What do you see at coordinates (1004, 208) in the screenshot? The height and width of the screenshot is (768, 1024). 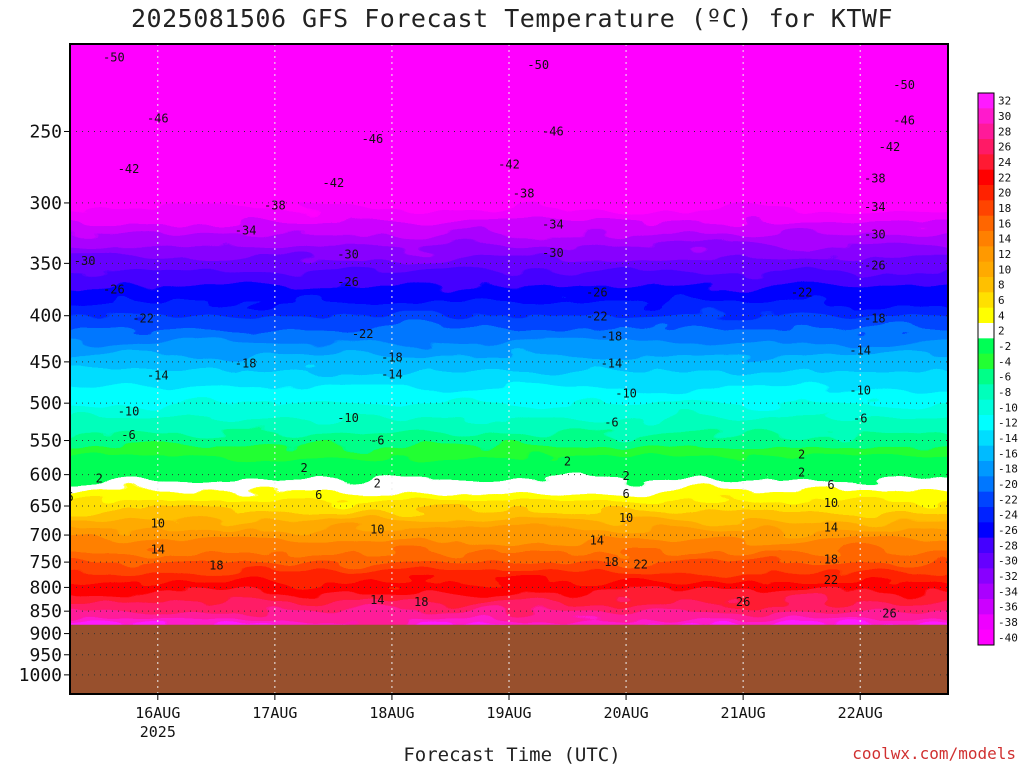 I see `colorbar-label: 18` at bounding box center [1004, 208].